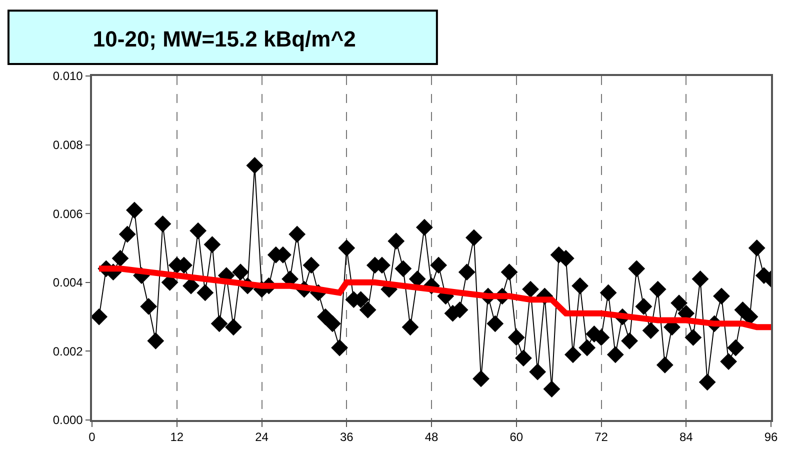  I want to click on x-tick-label: 0, so click(92, 437).